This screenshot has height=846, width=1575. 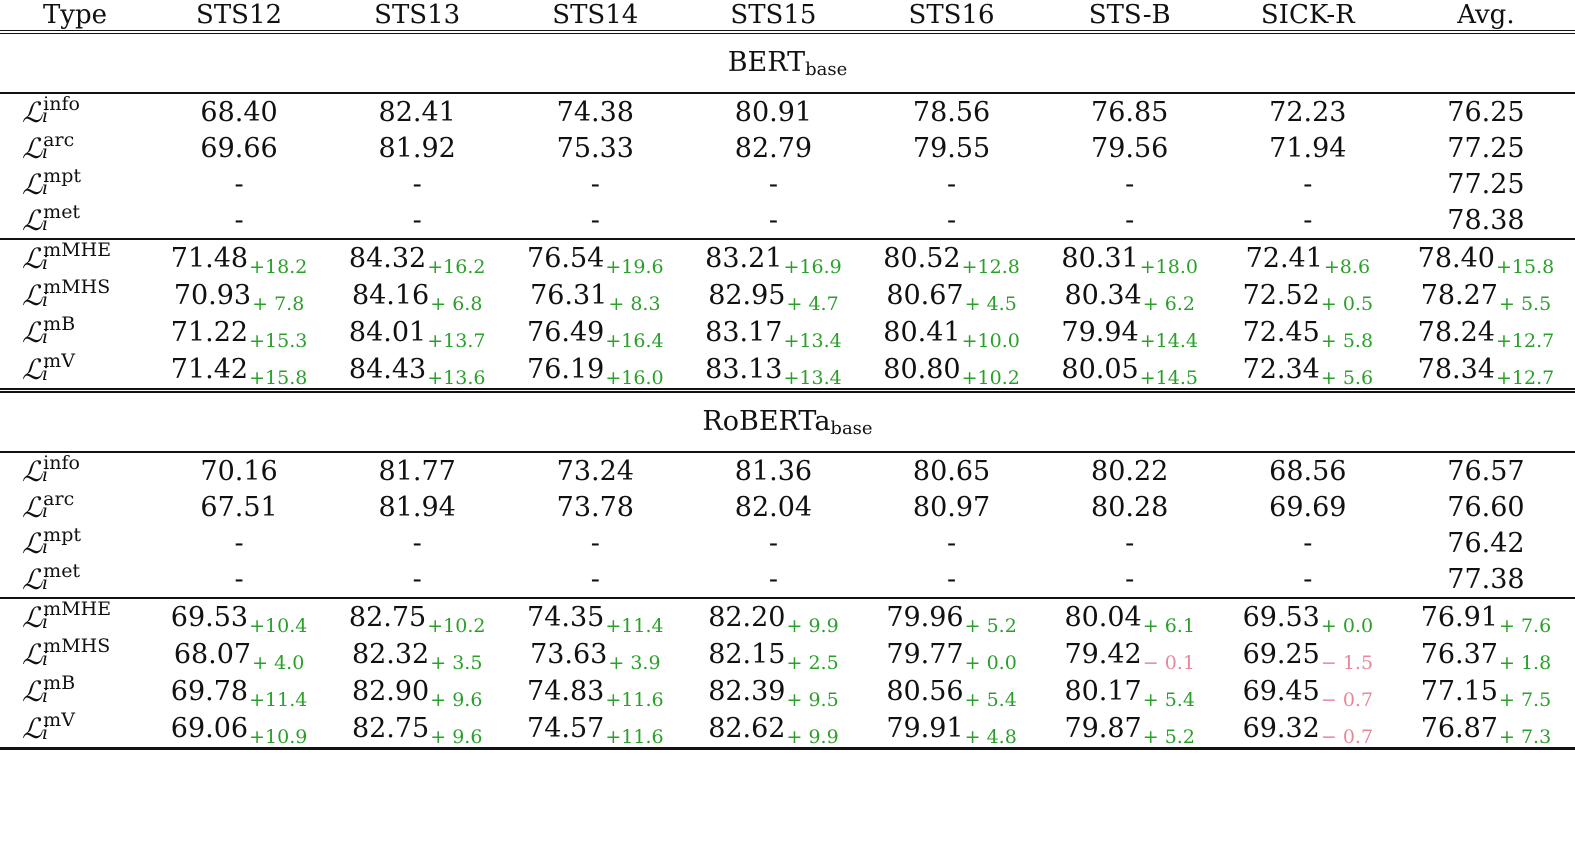 What do you see at coordinates (952, 333) in the screenshot?
I see `table-cell: 80.41+10.0` at bounding box center [952, 333].